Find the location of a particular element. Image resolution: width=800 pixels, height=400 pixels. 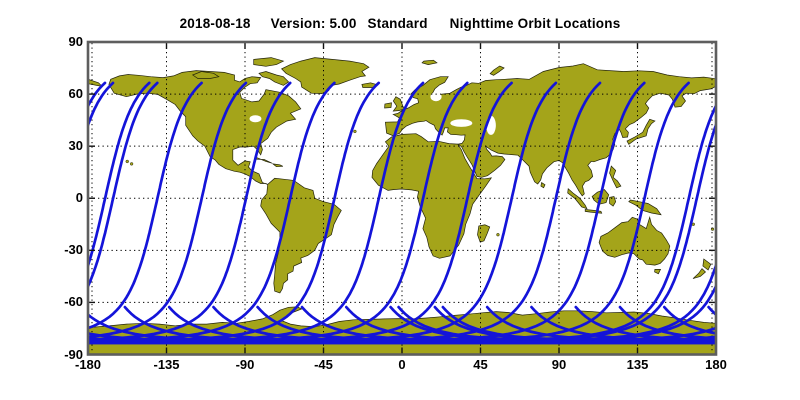

polar-overlap-band is located at coordinates (402, 341).